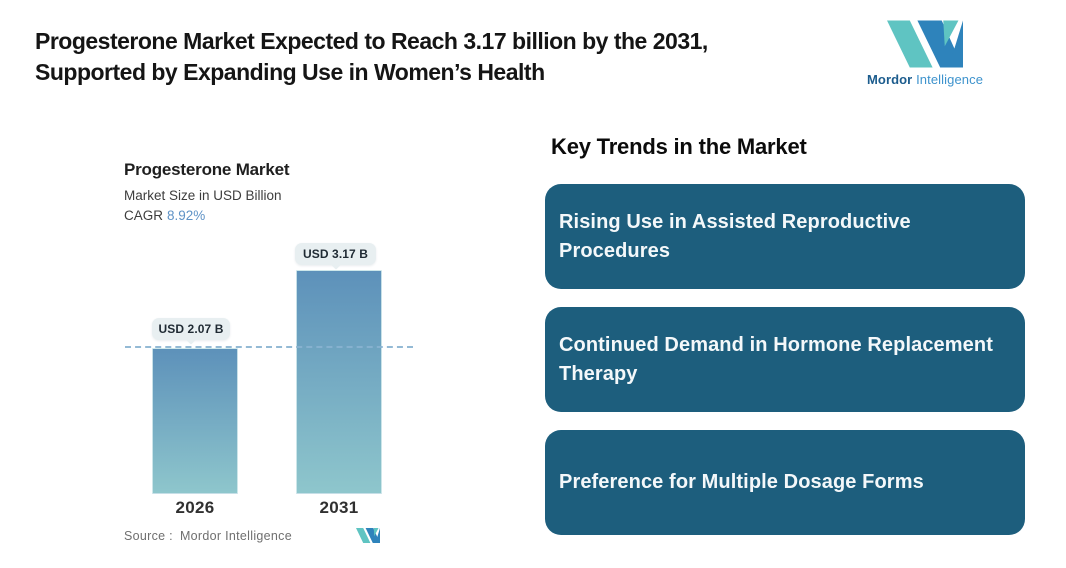 This screenshot has height=568, width=1066. I want to click on trend-card-dosage-forms: Preference for Multiple Dosage Forms, so click(785, 482).